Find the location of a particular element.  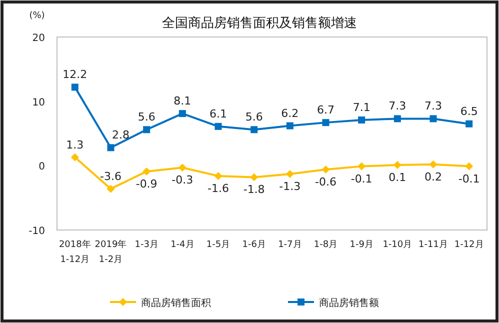

data-label: 0.1 is located at coordinates (397, 177).